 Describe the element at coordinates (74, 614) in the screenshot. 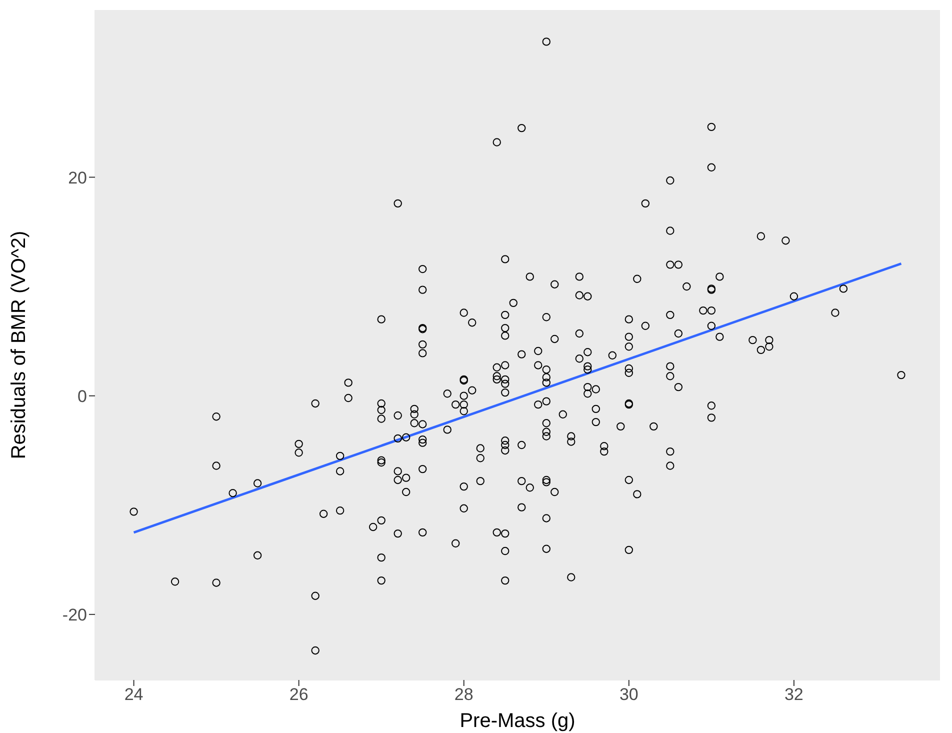

I see `y-tick-label: -20` at that location.